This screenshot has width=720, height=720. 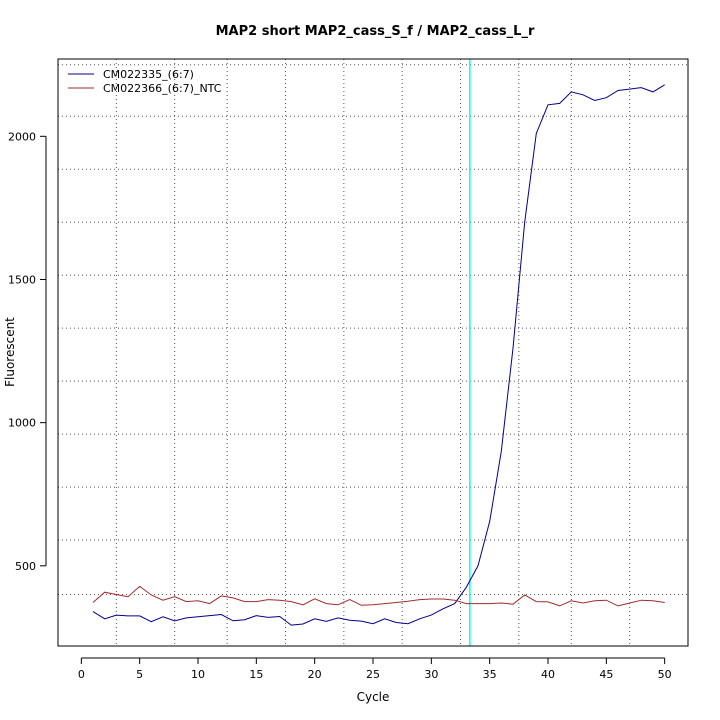 I want to click on legend-label-0: CM022335_(6:7), so click(x=148, y=74).